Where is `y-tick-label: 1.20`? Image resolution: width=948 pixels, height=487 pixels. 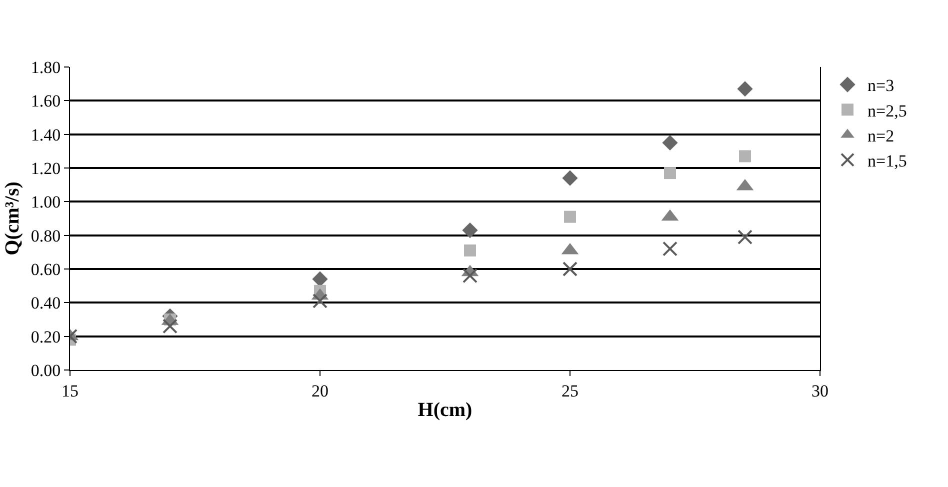
y-tick-label: 1.20 is located at coordinates (45, 168).